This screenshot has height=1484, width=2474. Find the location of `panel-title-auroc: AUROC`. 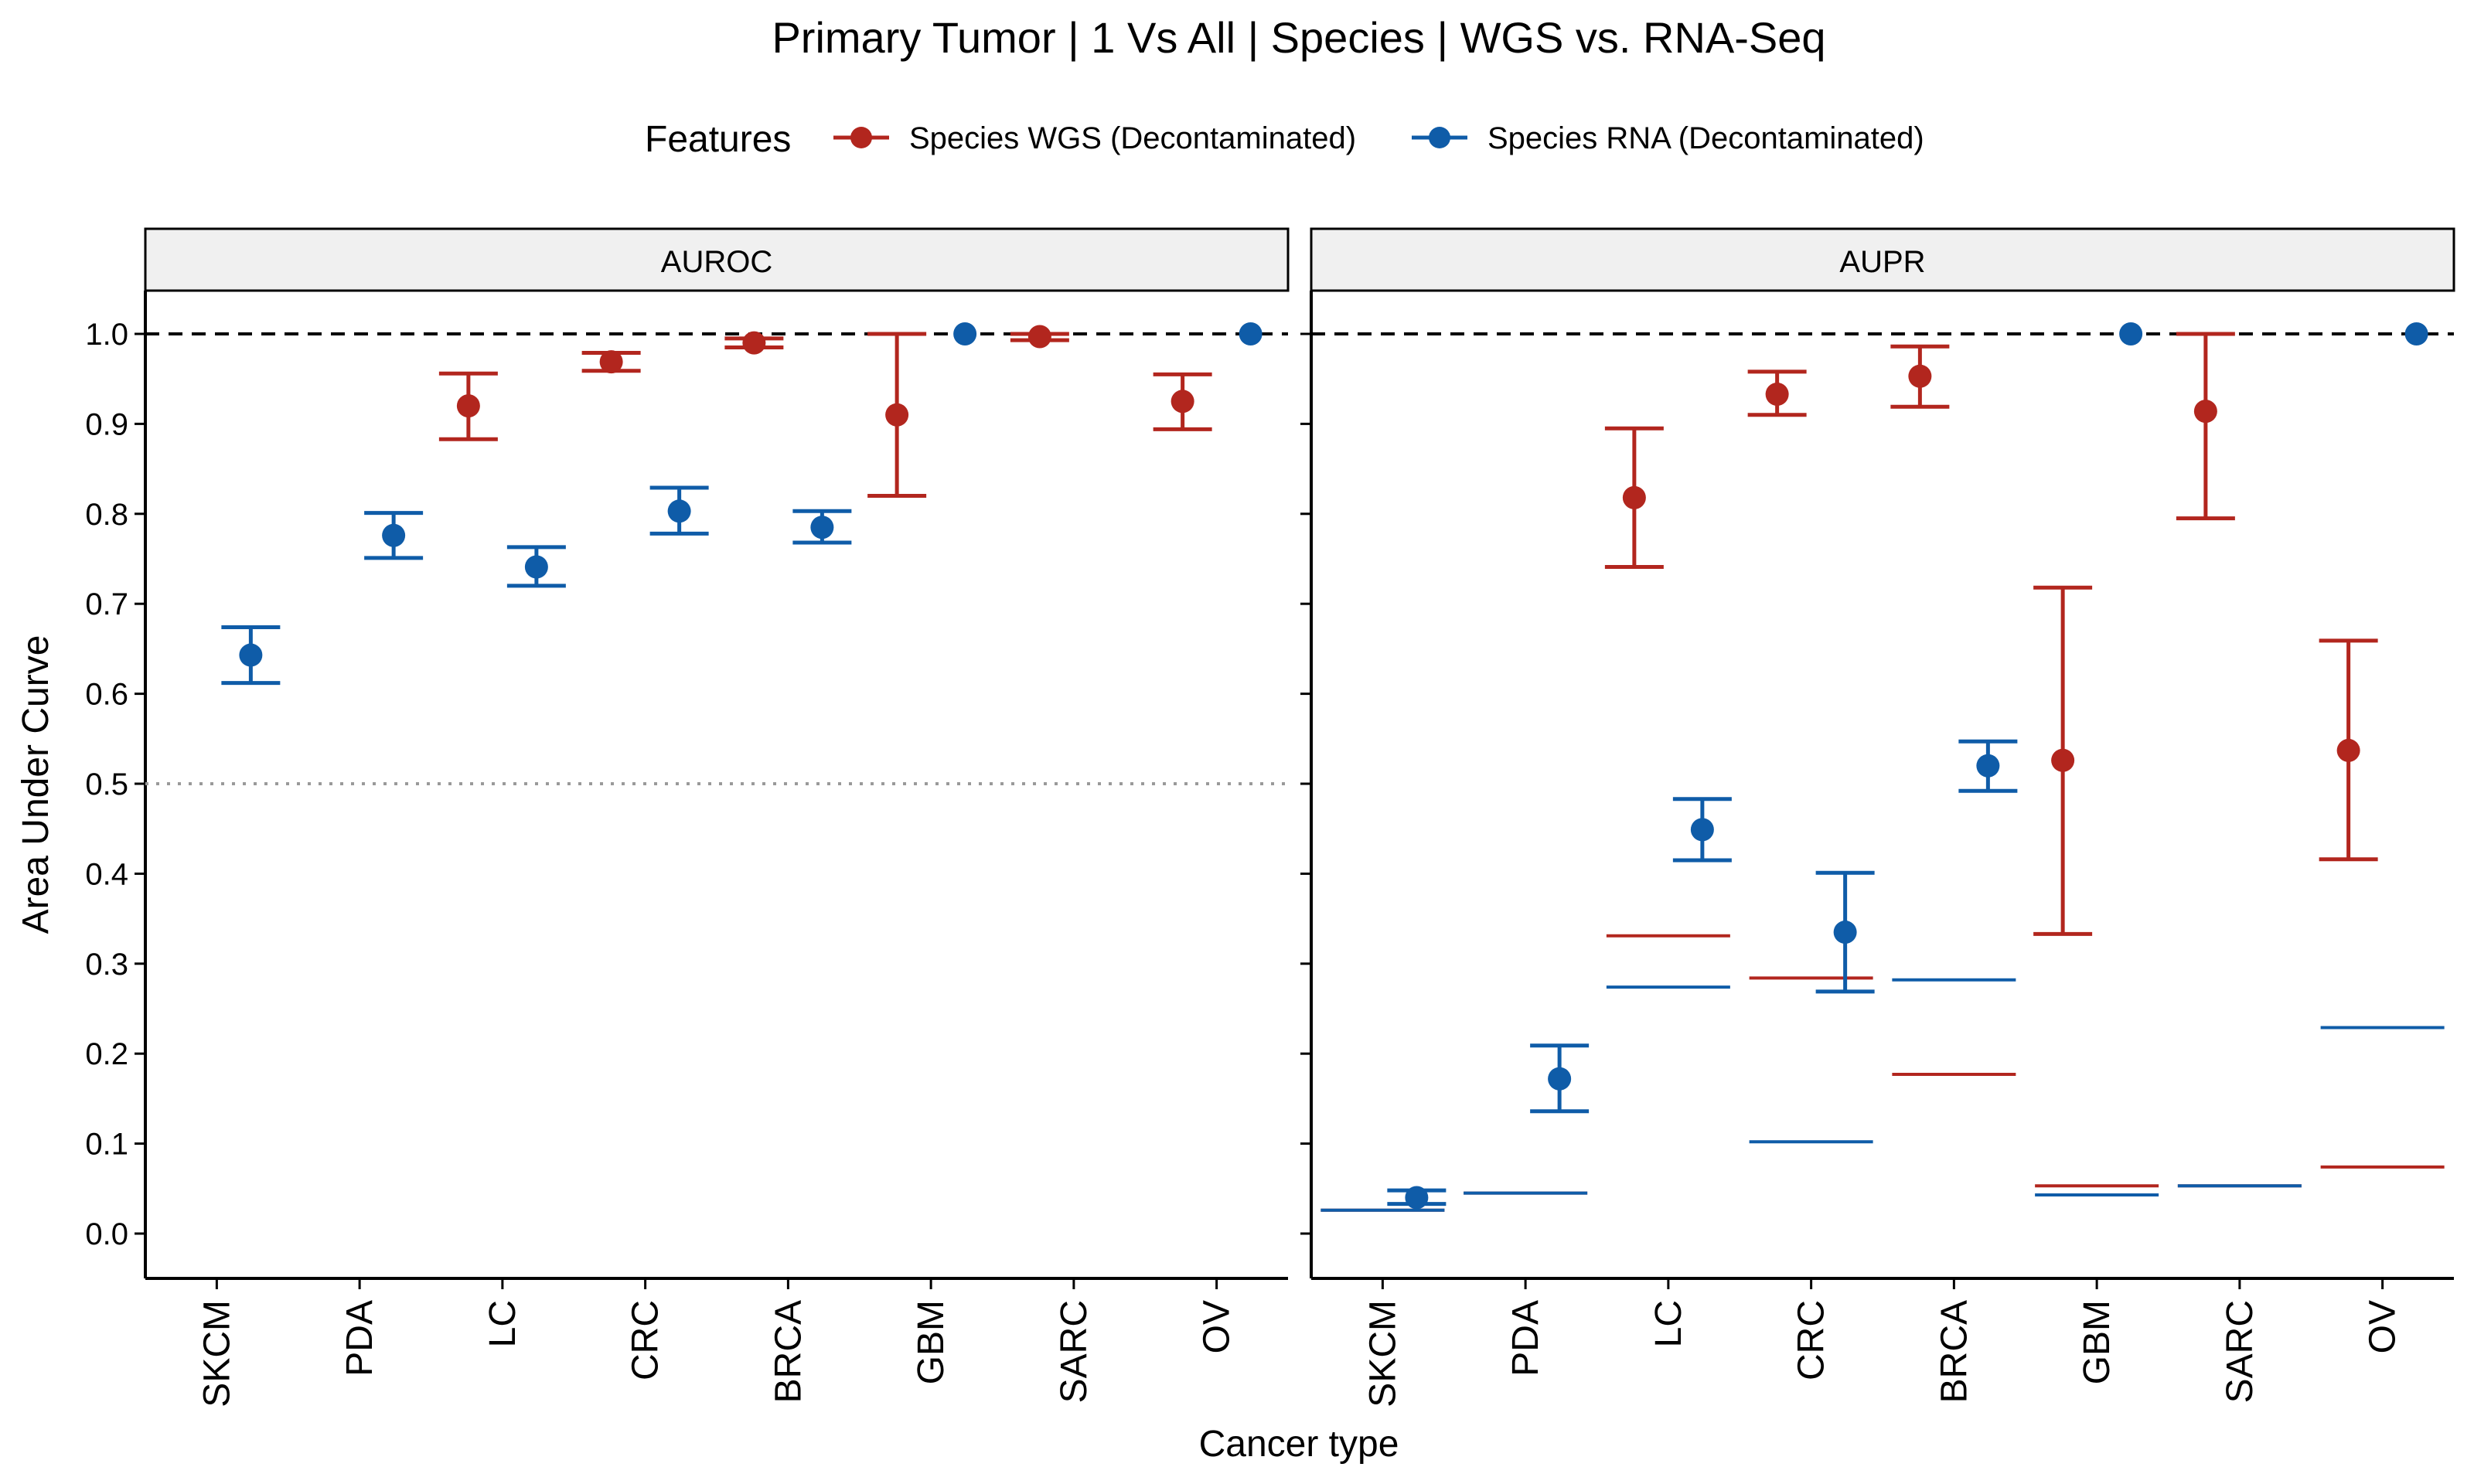

panel-title-auroc: AUROC is located at coordinates (716, 262).